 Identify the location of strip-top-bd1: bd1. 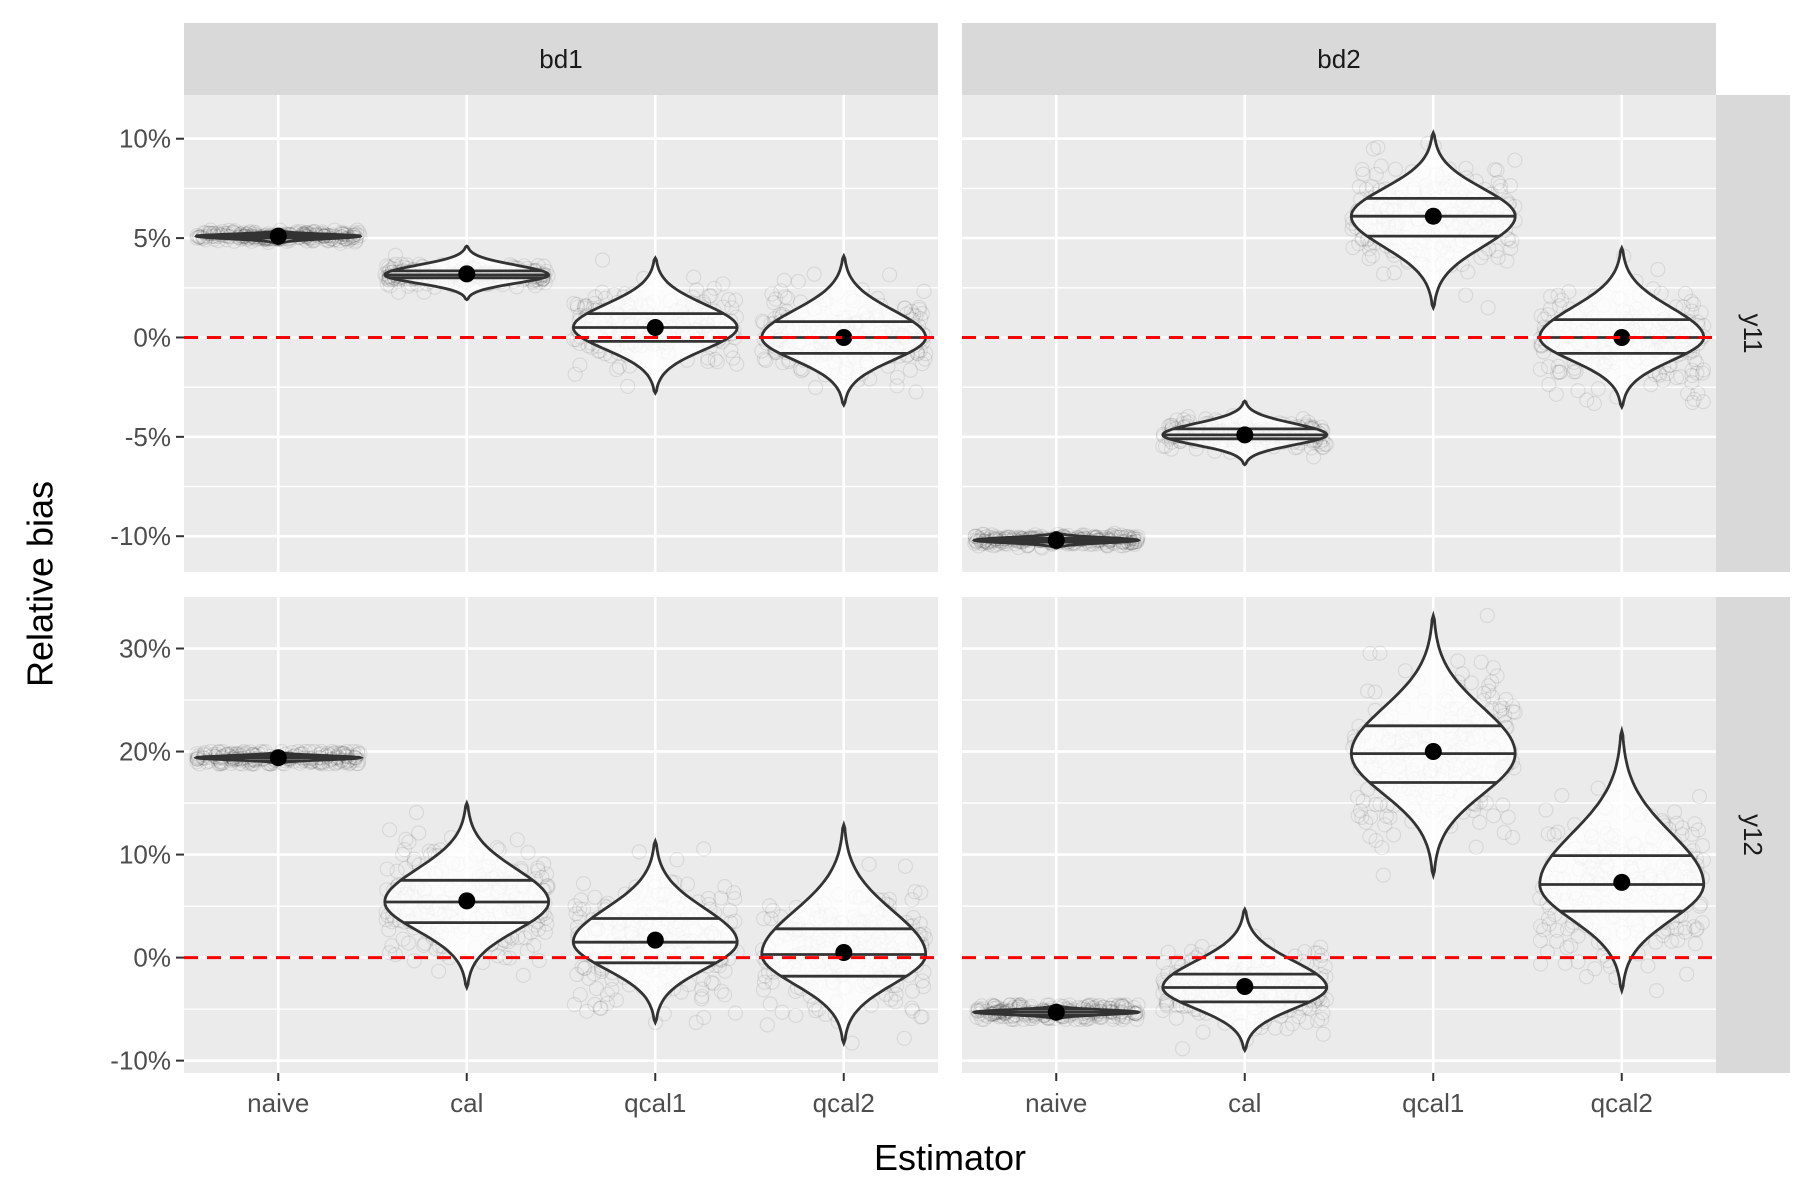
(561, 59).